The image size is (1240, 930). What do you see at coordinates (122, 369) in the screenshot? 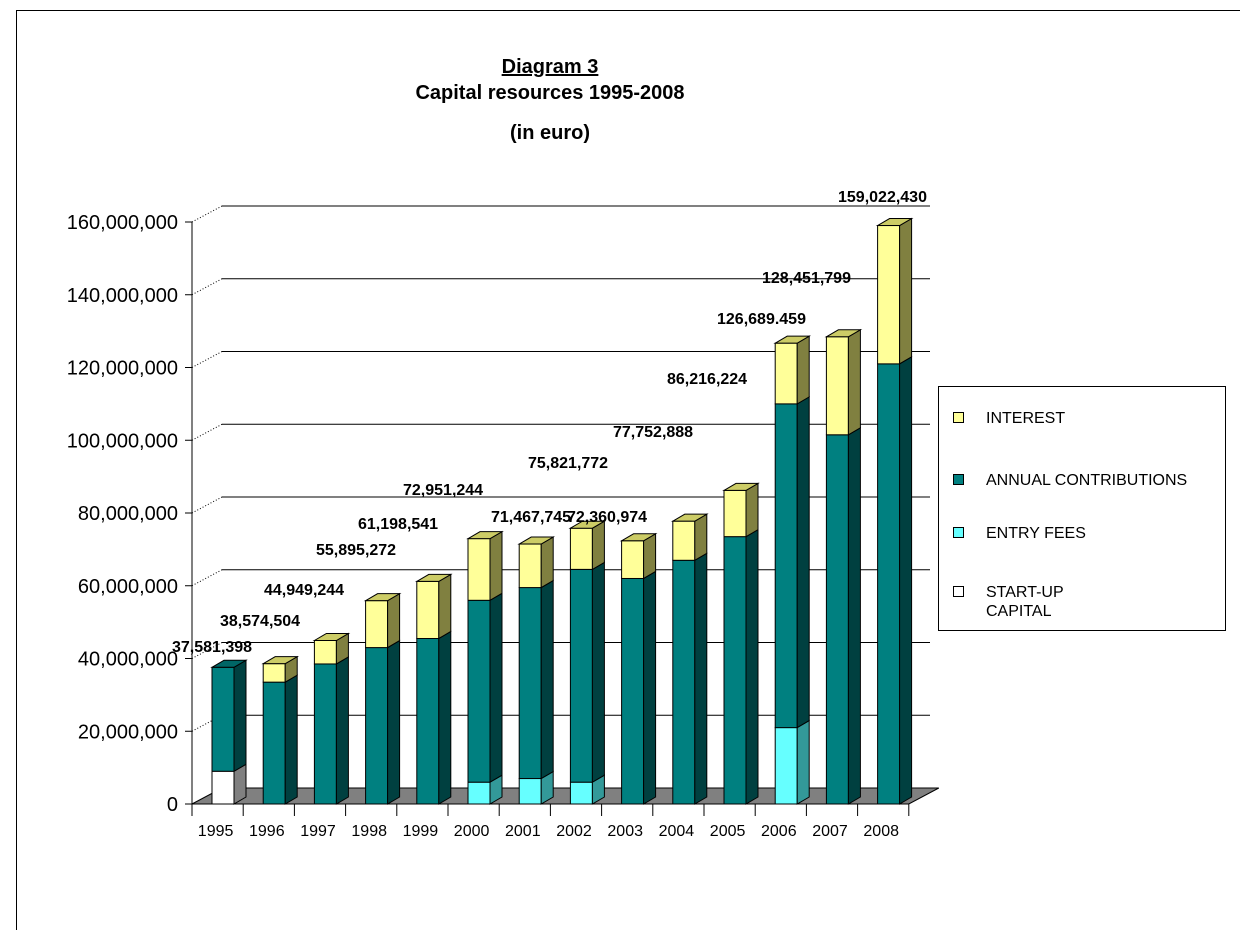
I see `y-tick-label: 120,000,000` at bounding box center [122, 369].